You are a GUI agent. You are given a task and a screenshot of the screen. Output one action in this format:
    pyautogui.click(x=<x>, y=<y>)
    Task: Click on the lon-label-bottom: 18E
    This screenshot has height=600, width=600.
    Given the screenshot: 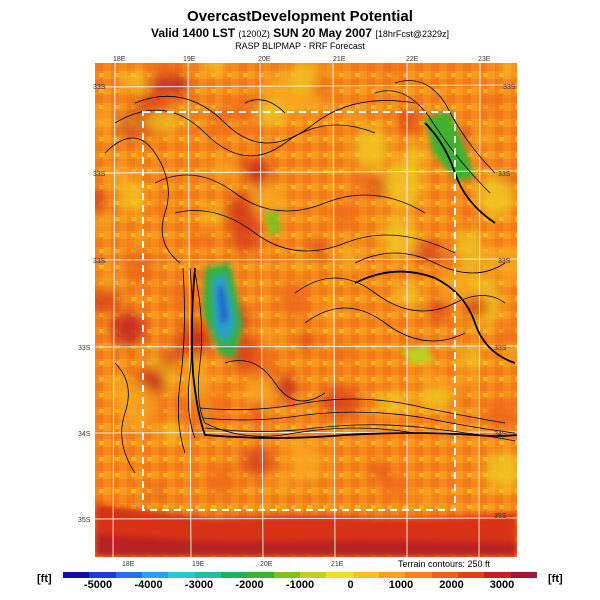 What is the action you would take?
    pyautogui.click(x=128, y=564)
    